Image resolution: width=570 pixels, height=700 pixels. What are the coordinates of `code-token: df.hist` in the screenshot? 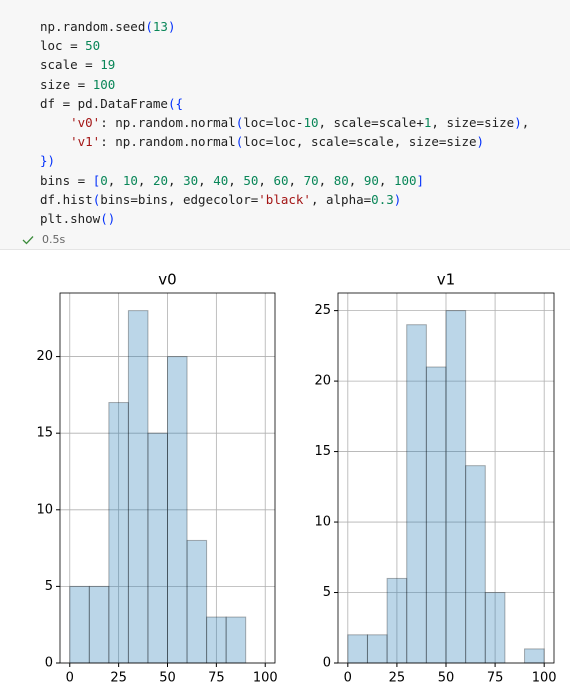 It's located at (66, 199).